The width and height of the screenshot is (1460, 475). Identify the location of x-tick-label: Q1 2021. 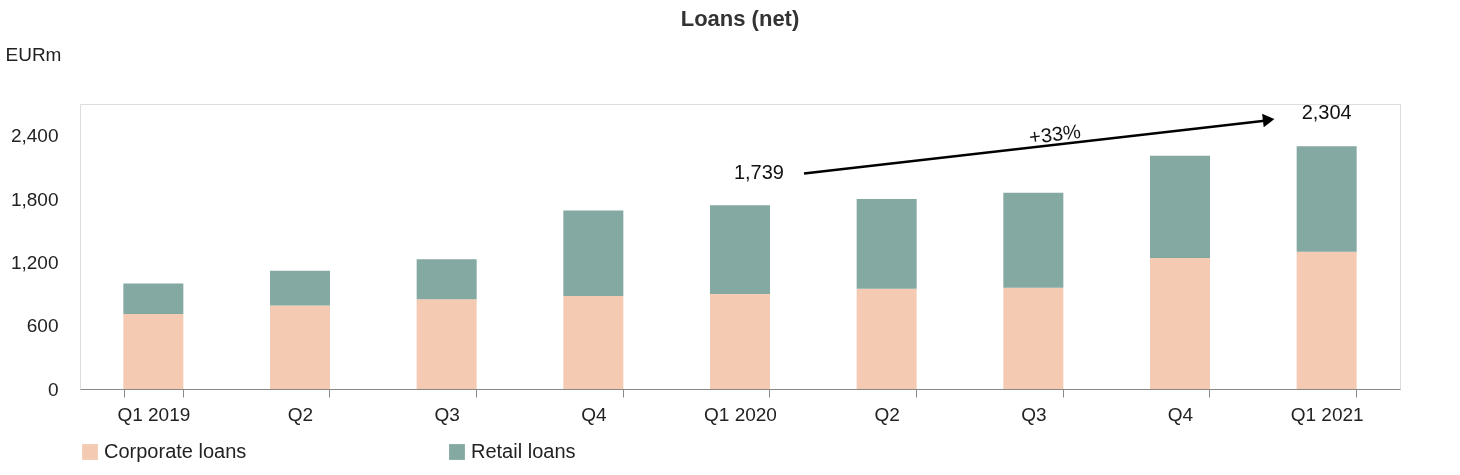
(1327, 414).